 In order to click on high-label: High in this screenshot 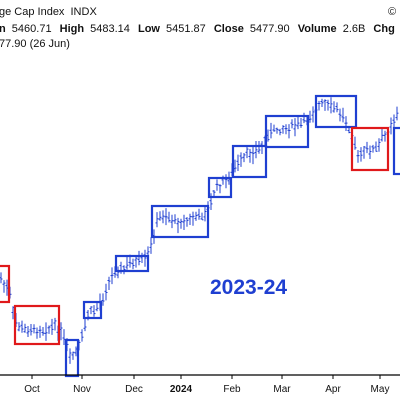, I will do `click(72, 29)`.